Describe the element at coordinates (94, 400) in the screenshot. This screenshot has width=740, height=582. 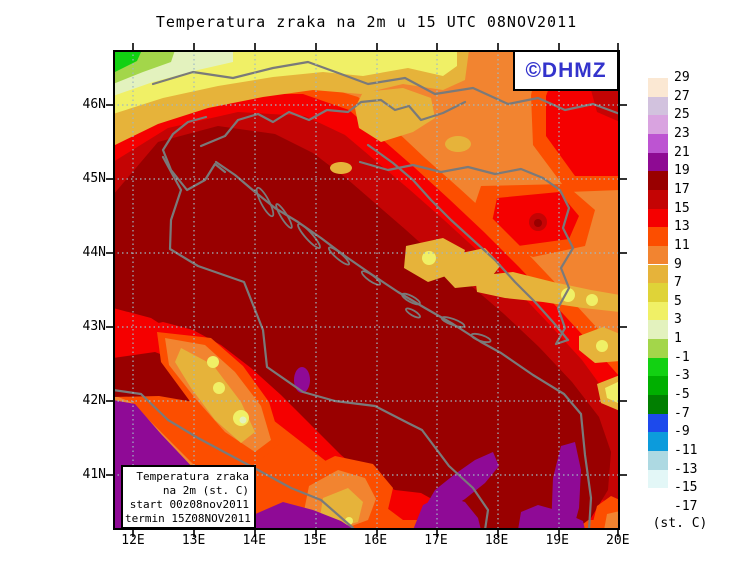
I see `lat-label-42N: 42N` at that location.